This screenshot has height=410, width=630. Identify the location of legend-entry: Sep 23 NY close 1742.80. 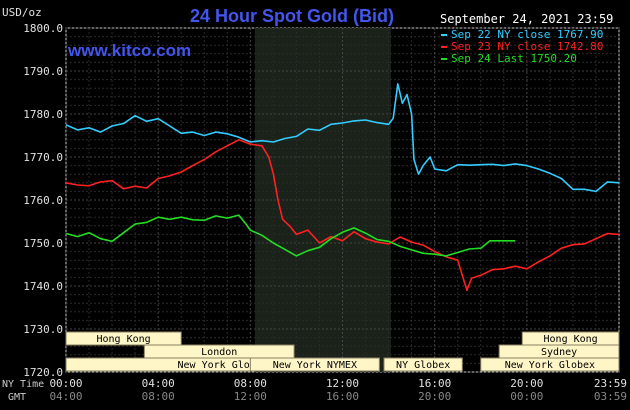
(527, 46).